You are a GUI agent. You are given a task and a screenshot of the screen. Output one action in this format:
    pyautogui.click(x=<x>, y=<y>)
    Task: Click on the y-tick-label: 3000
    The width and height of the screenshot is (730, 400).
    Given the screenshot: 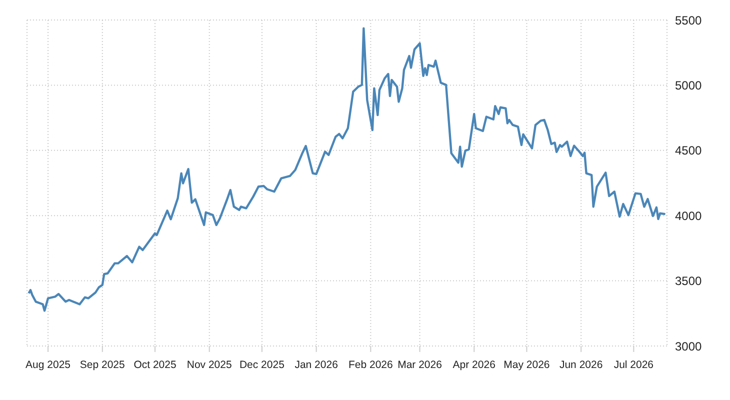 What is the action you would take?
    pyautogui.click(x=688, y=346)
    